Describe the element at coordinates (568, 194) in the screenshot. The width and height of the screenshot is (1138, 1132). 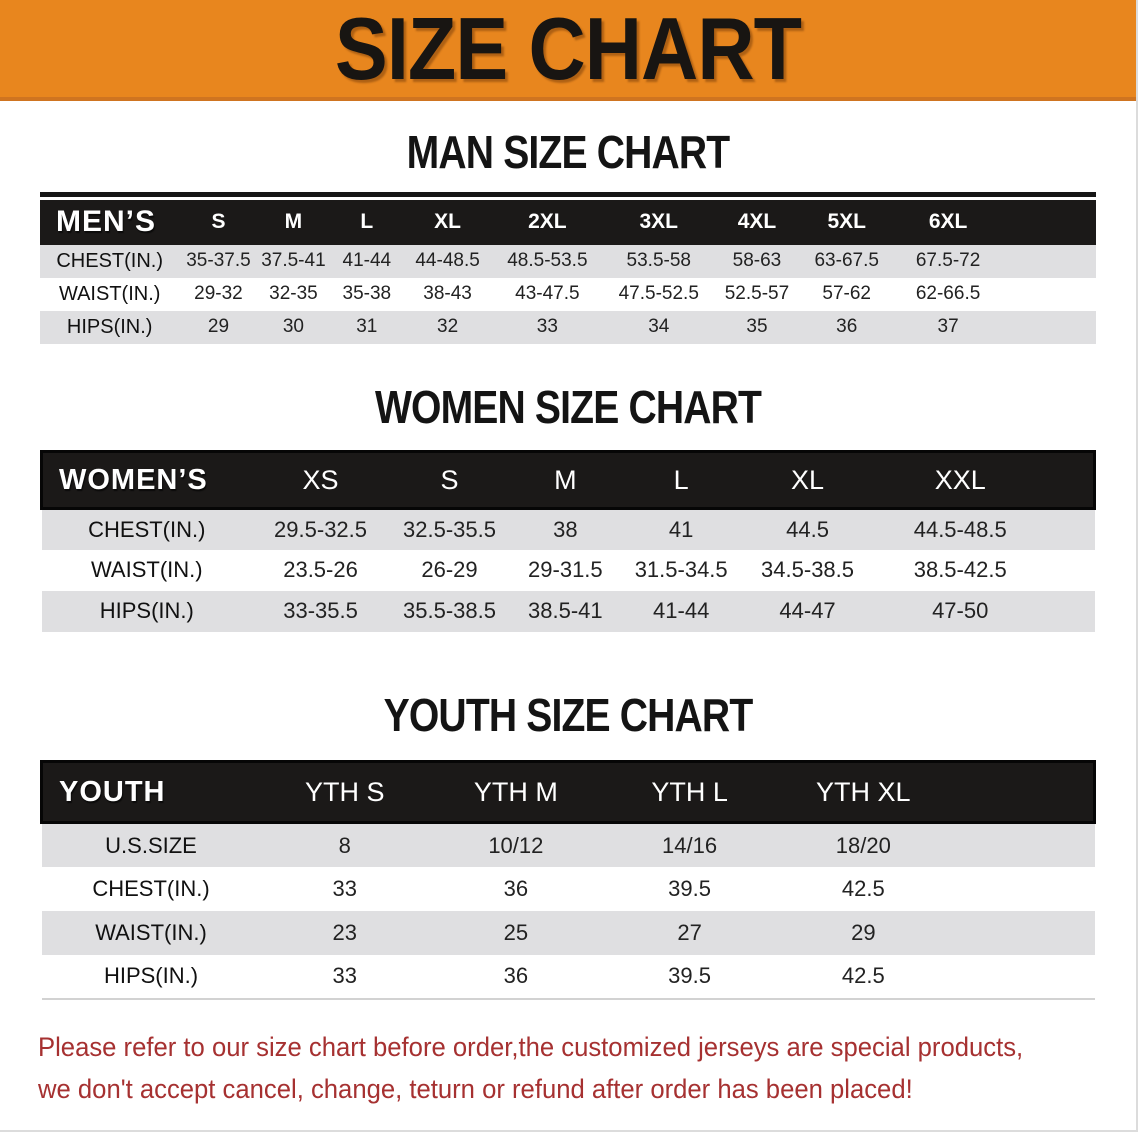
I see `men-table-topline` at that location.